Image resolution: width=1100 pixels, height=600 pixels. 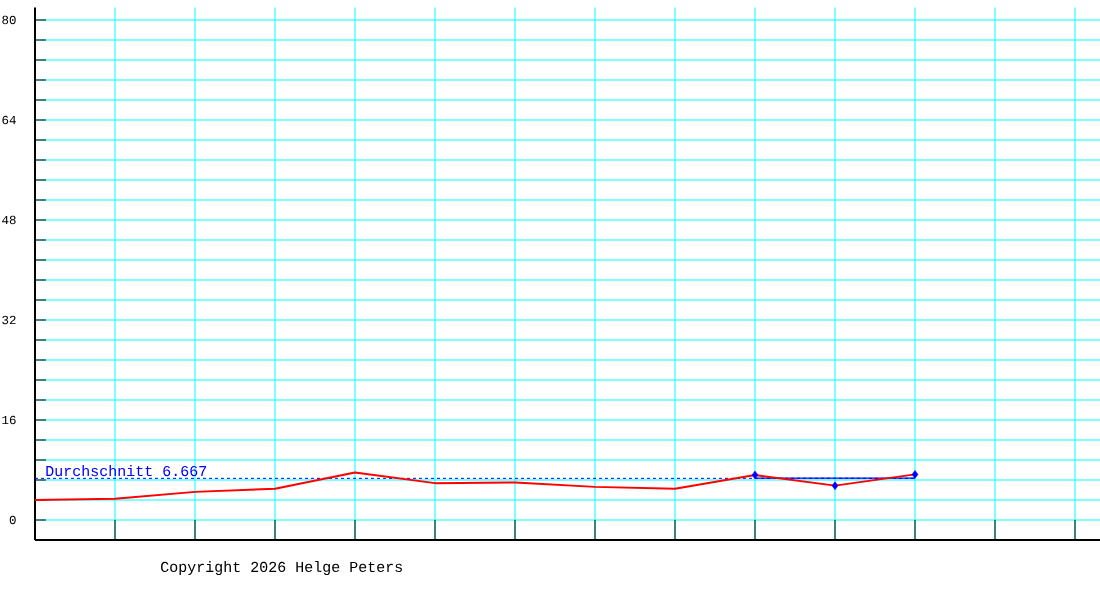 What do you see at coordinates (12, 520) in the screenshot?
I see `y-tick-label: 0` at bounding box center [12, 520].